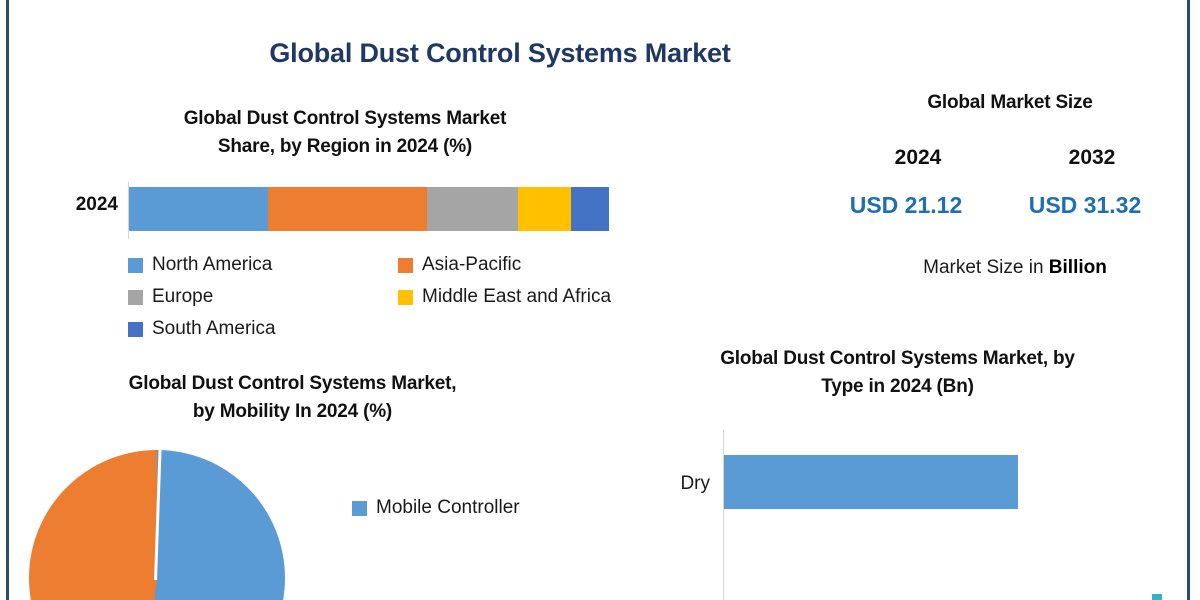 The height and width of the screenshot is (600, 1200). What do you see at coordinates (448, 507) in the screenshot?
I see `mobility-legend-label: Mobile Controller` at bounding box center [448, 507].